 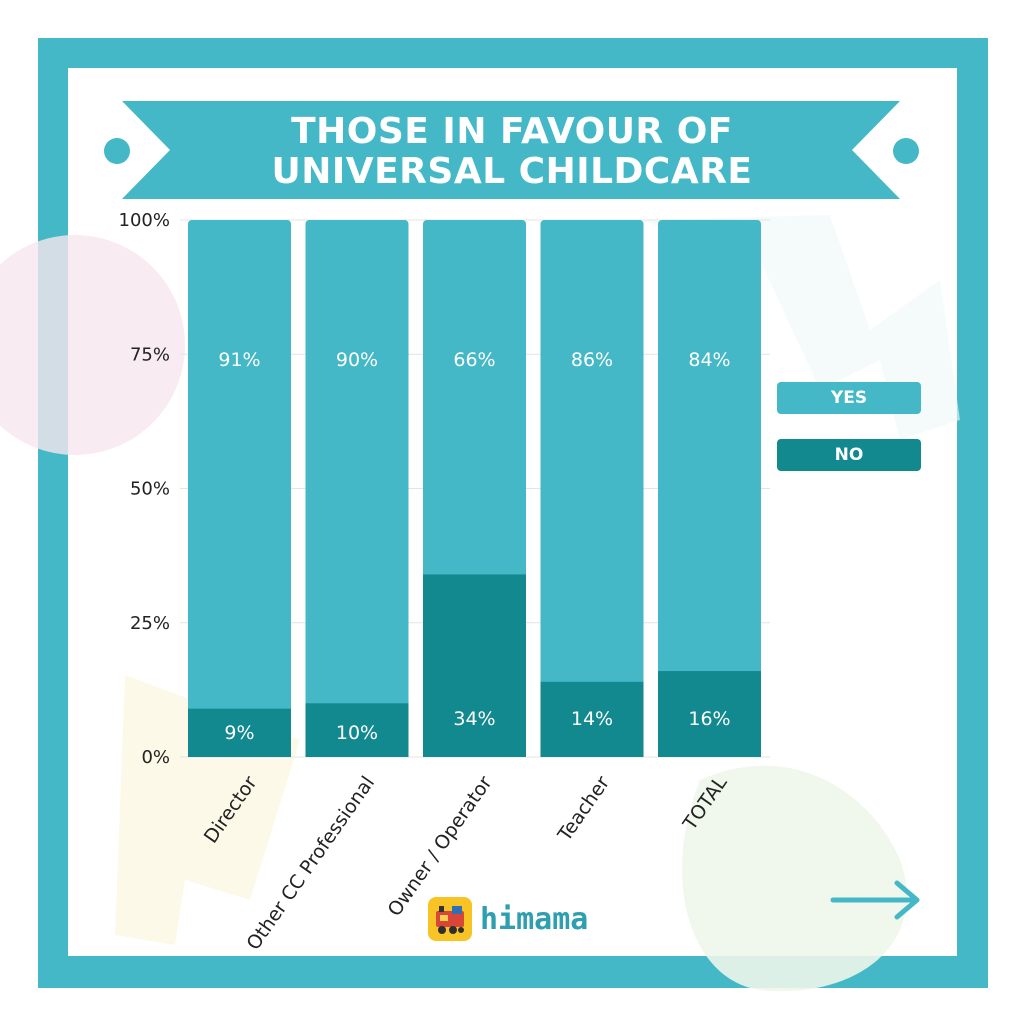 I want to click on logo-wordmark: himama, so click(x=534, y=919).